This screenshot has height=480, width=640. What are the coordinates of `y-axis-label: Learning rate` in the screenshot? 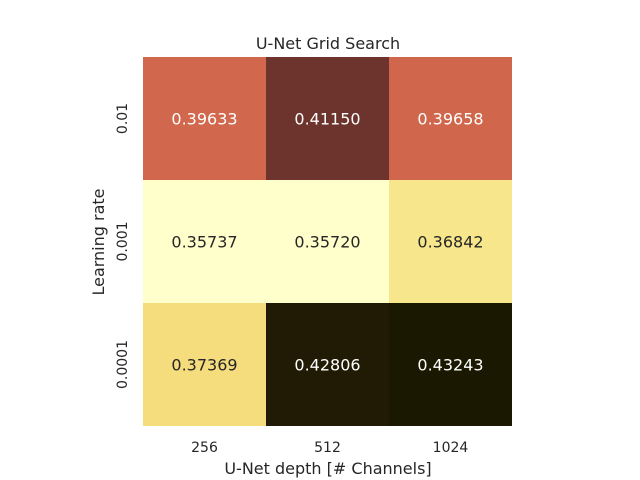 It's located at (98, 241).